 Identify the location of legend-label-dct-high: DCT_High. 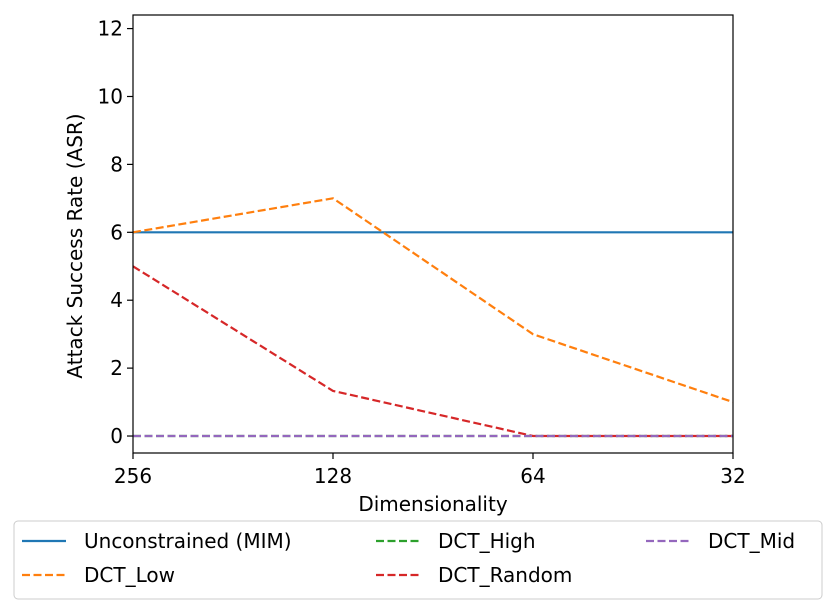
(487, 541).